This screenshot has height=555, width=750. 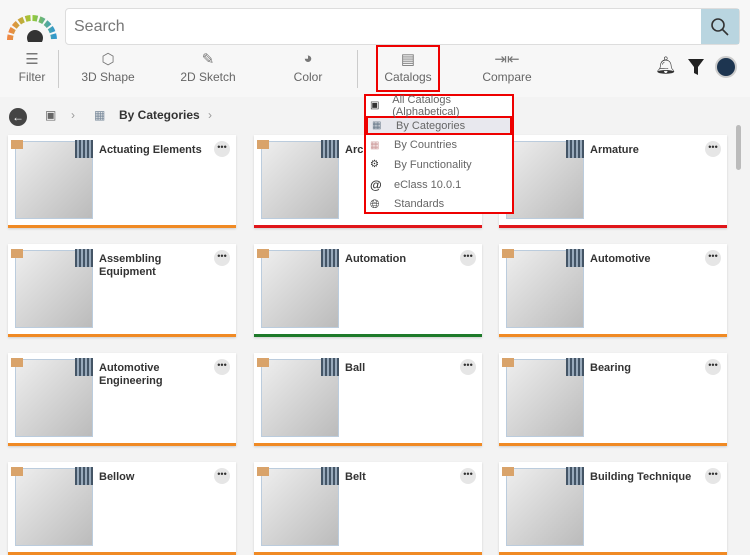 I want to click on category-card: Automotive •••, so click(x=613, y=290).